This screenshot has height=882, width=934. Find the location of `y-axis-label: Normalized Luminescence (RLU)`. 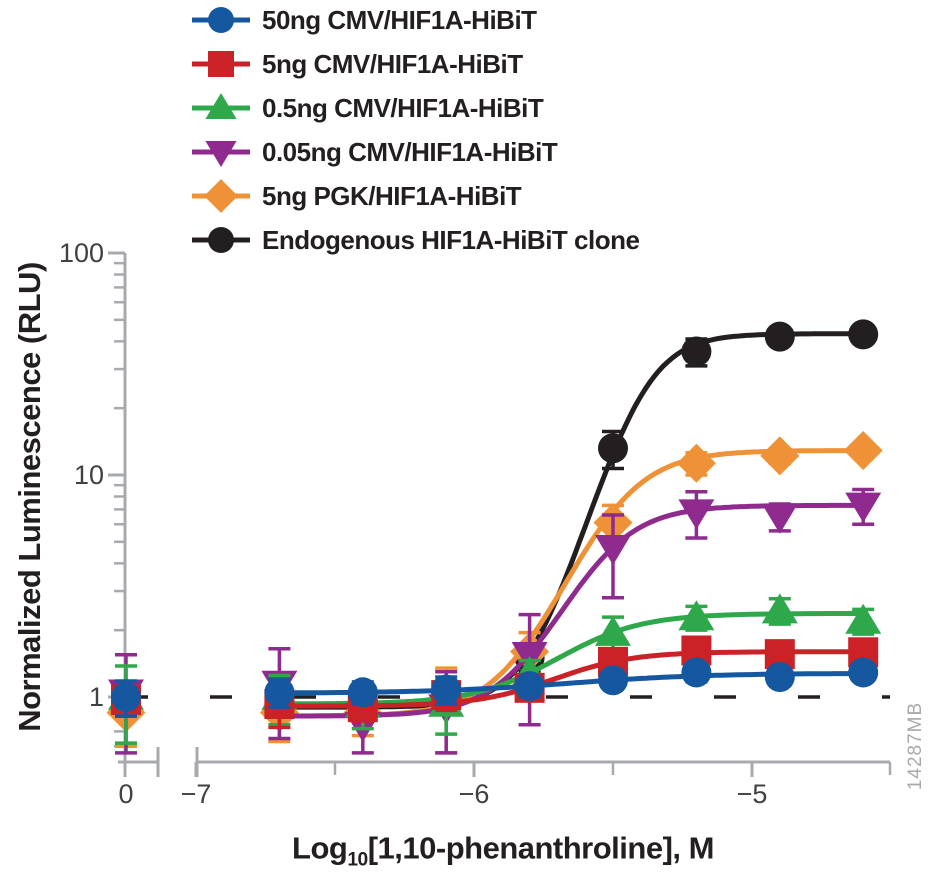

y-axis-label: Normalized Luminescence (RLU) is located at coordinates (30, 497).